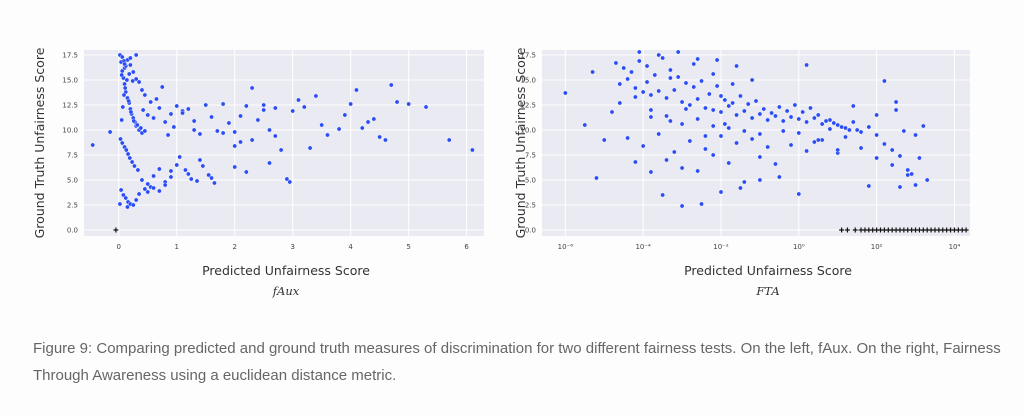  What do you see at coordinates (847, 230) in the screenshot?
I see `plus-marker` at bounding box center [847, 230].